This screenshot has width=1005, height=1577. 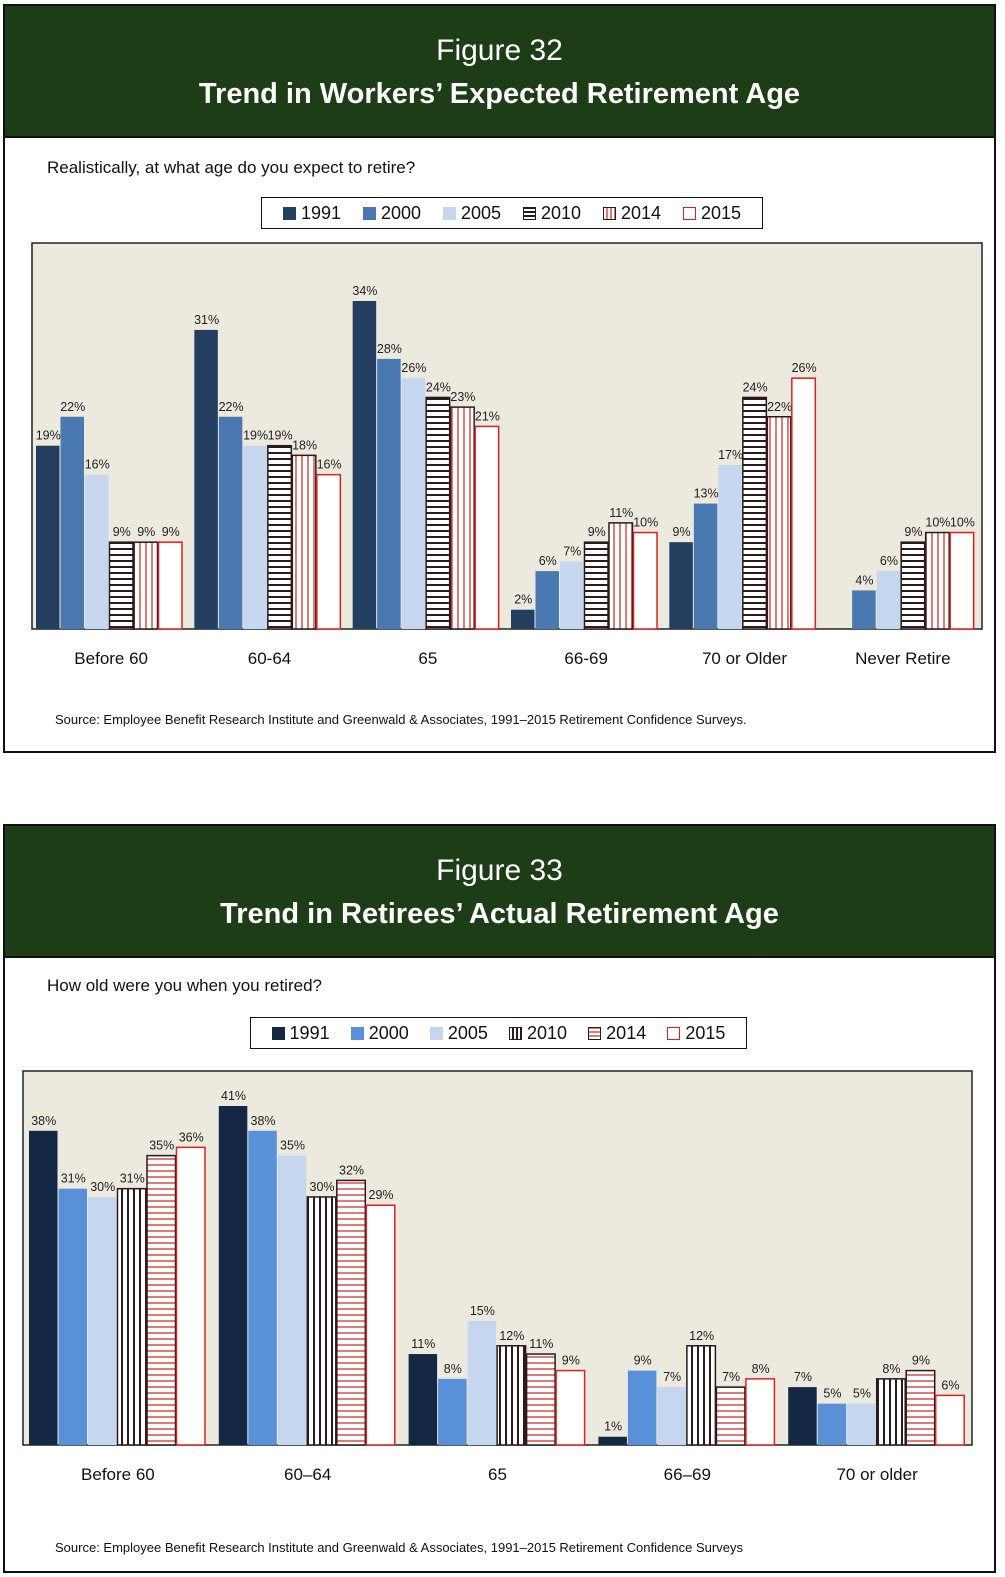 What do you see at coordinates (401, 212) in the screenshot?
I see `legend-label: 2000` at bounding box center [401, 212].